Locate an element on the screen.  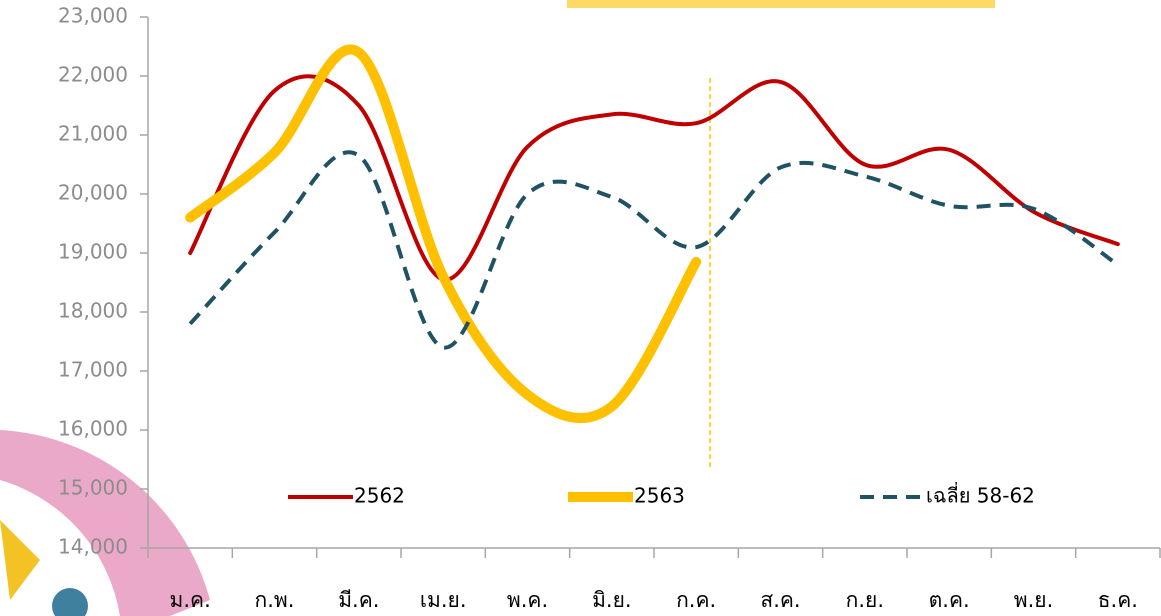
legend-label: 2562 is located at coordinates (379, 496).